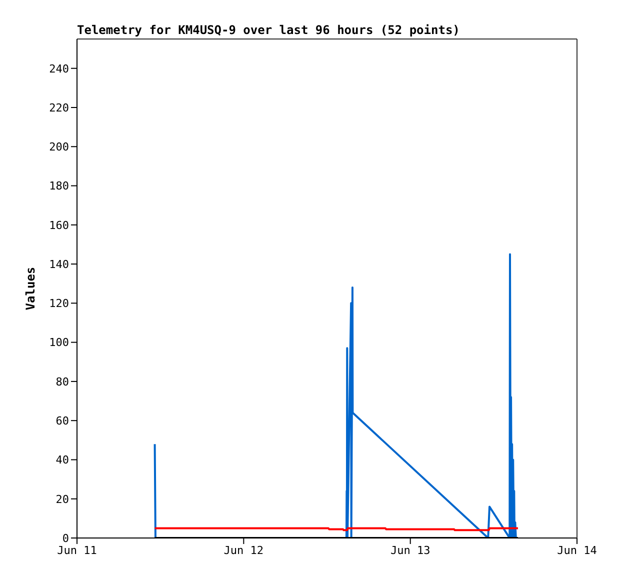 Image resolution: width=618 pixels, height=579 pixels. Describe the element at coordinates (62, 381) in the screenshot. I see `y-tick-label: 80` at that location.